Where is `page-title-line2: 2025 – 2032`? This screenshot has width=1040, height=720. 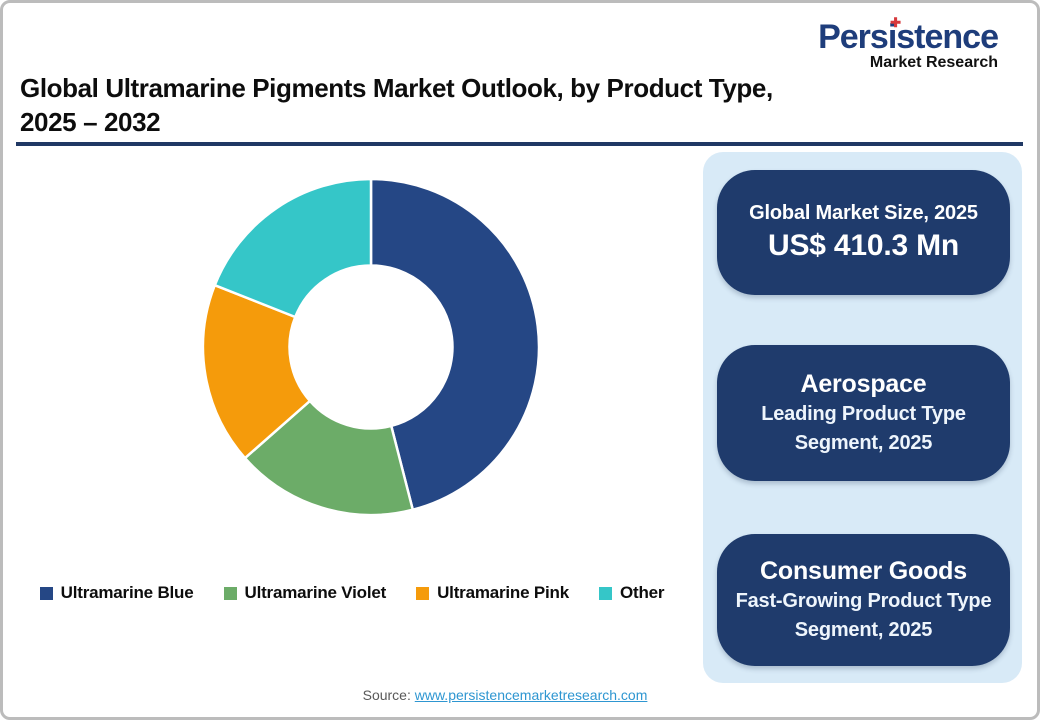 page-title-line2: 2025 – 2032 is located at coordinates (90, 121).